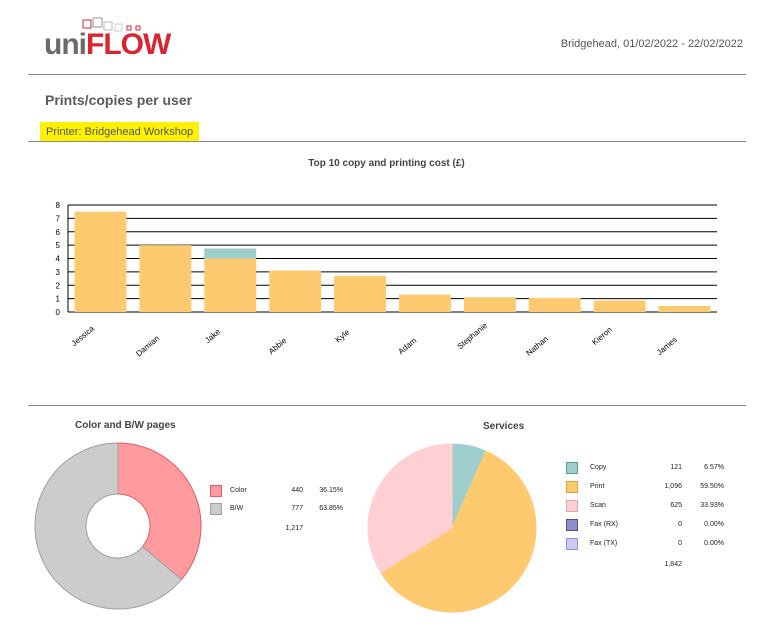 Image resolution: width=773 pixels, height=641 pixels. What do you see at coordinates (111, 24) in the screenshot?
I see `logo-squares-icon` at bounding box center [111, 24].